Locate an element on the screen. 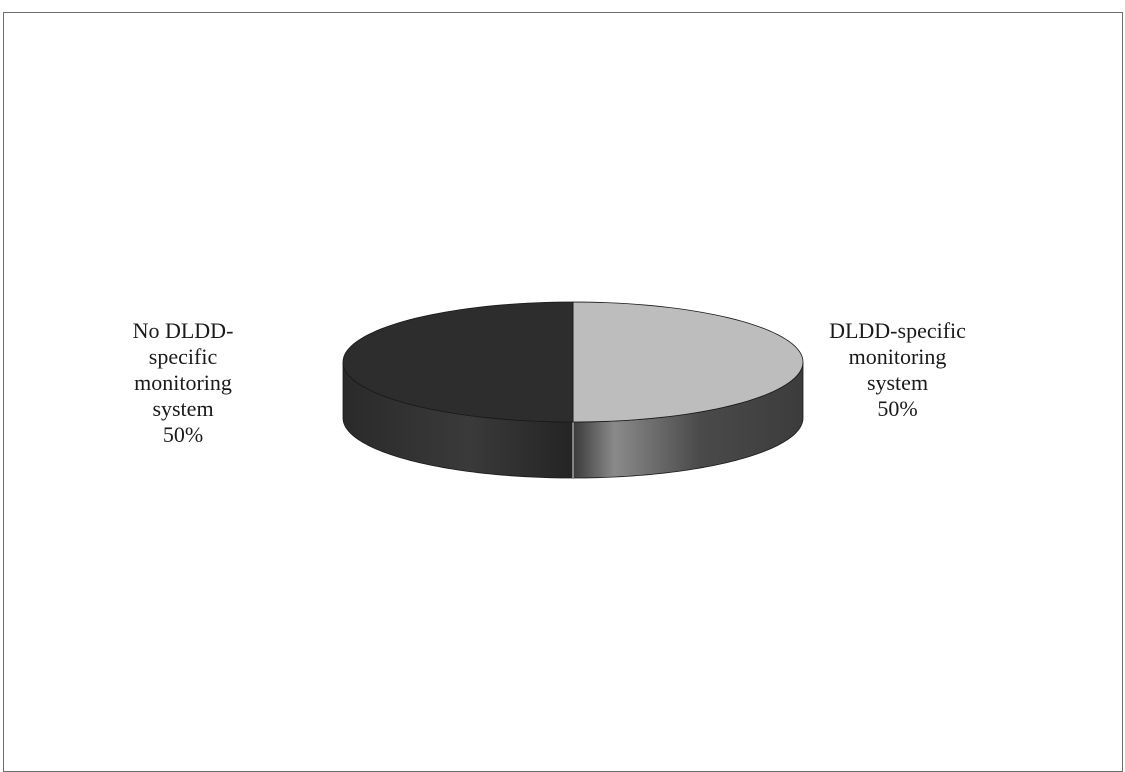  slice-label-no-dldd-monitoring: No DLDD- specific monitoring system 50% is located at coordinates (183, 383).